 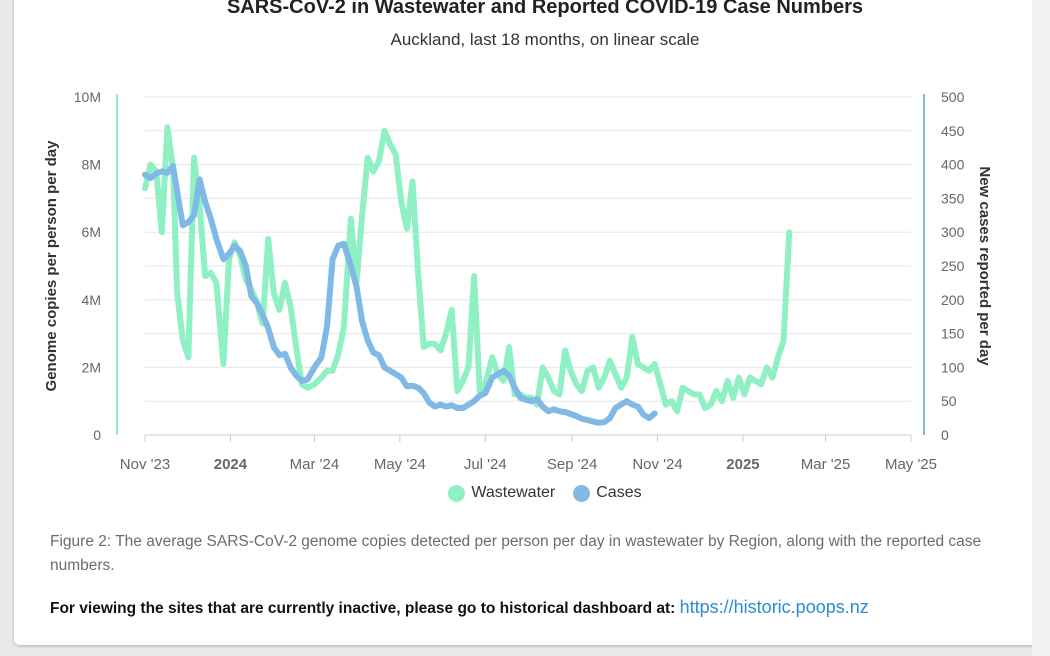 I want to click on y-left-tick-label: 8M, so click(x=91, y=165).